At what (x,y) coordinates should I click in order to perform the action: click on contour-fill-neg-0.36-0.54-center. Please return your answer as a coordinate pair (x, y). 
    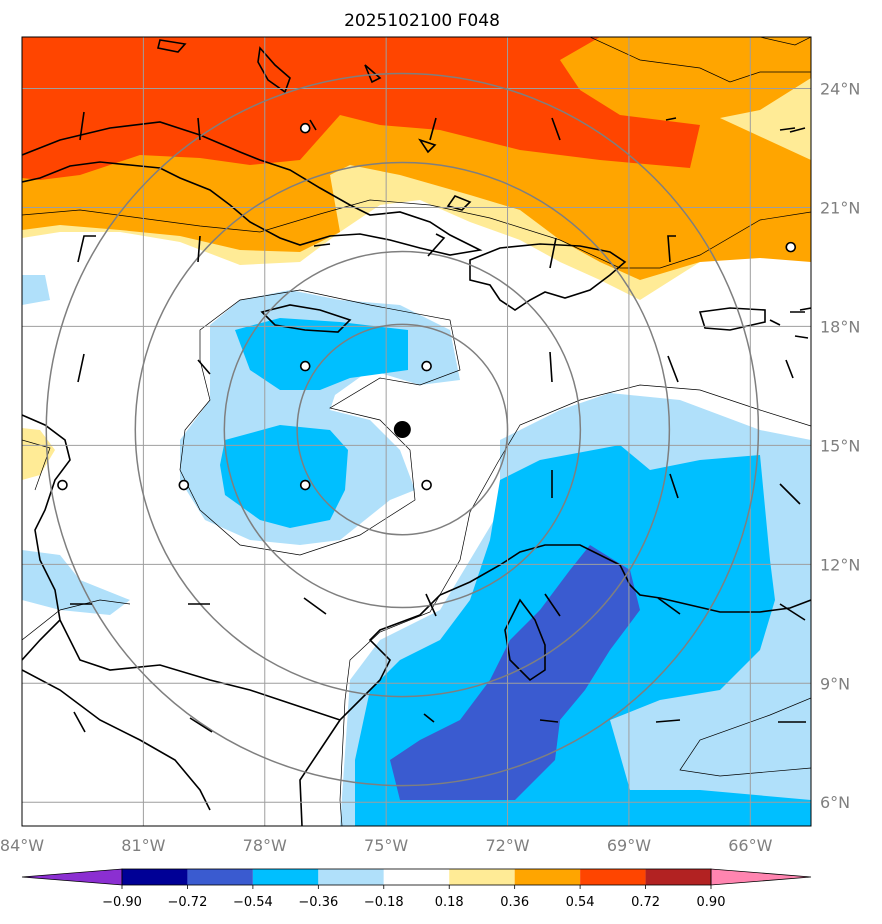
    Looking at the image, I should click on (314, 423).